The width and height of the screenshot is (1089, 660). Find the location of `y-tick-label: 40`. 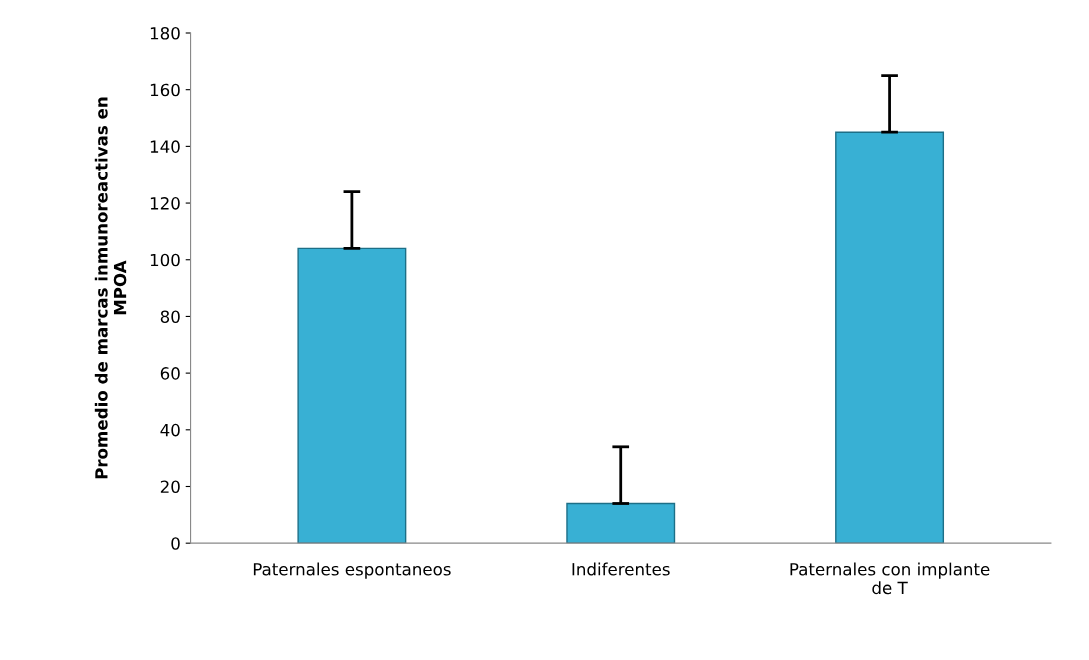

y-tick-label: 40 is located at coordinates (170, 430).